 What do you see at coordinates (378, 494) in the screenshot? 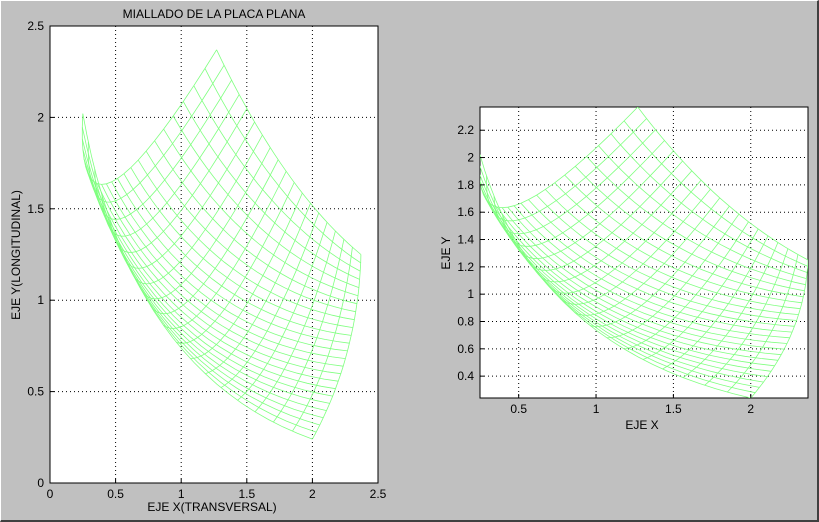
I see `x-tick-label: 2.5` at bounding box center [378, 494].